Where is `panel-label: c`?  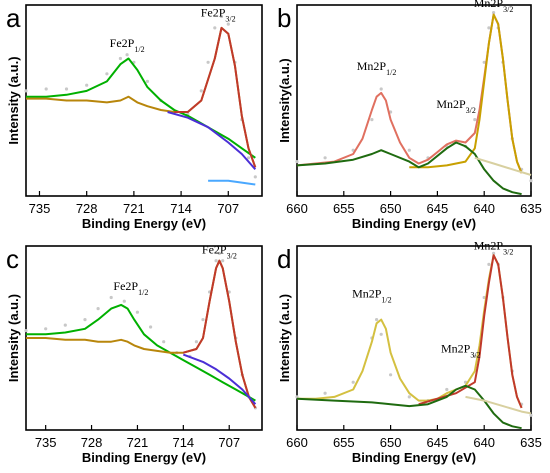
panel-label: c is located at coordinates (12, 259).